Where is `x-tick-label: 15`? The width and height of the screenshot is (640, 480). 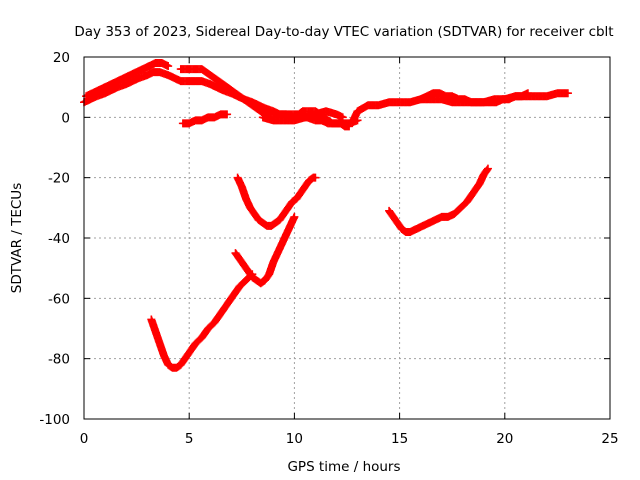 x-tick-label: 15 is located at coordinates (399, 439).